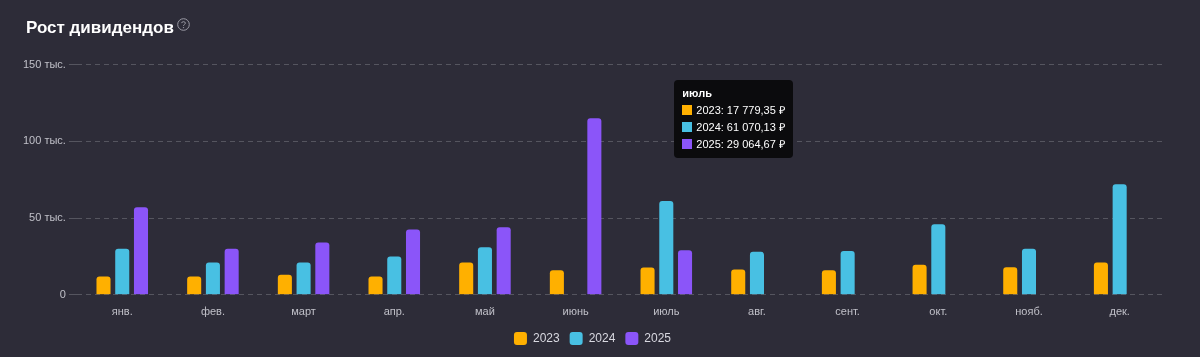  Describe the element at coordinates (212, 311) in the screenshot. I see `x-tick-label: фев.` at that location.